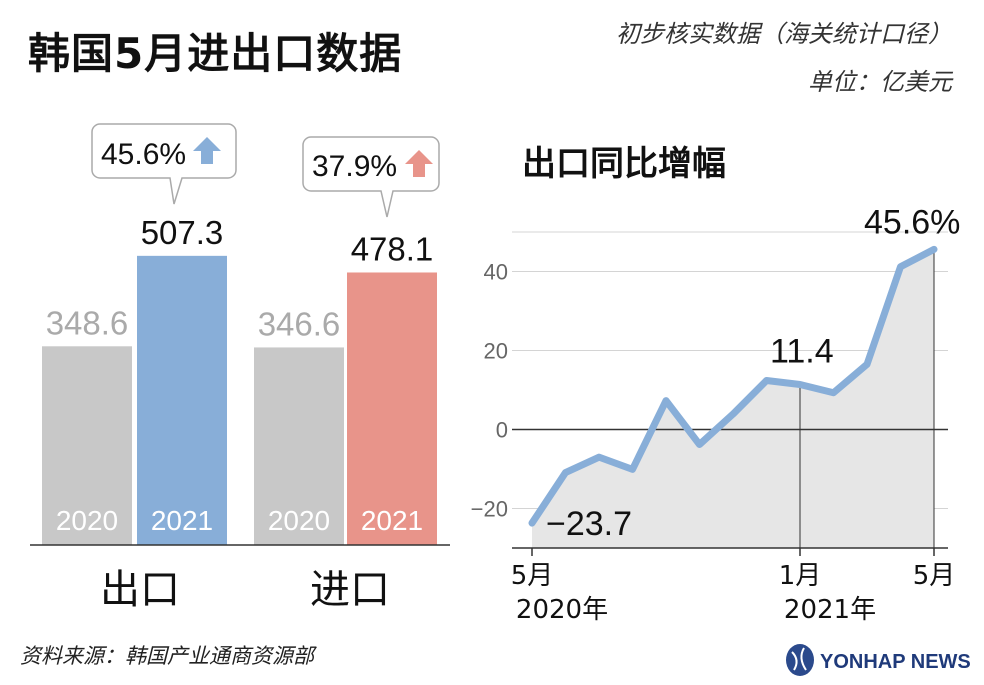  Describe the element at coordinates (562, 610) in the screenshot. I see `x-tick-year: 2020年` at that location.